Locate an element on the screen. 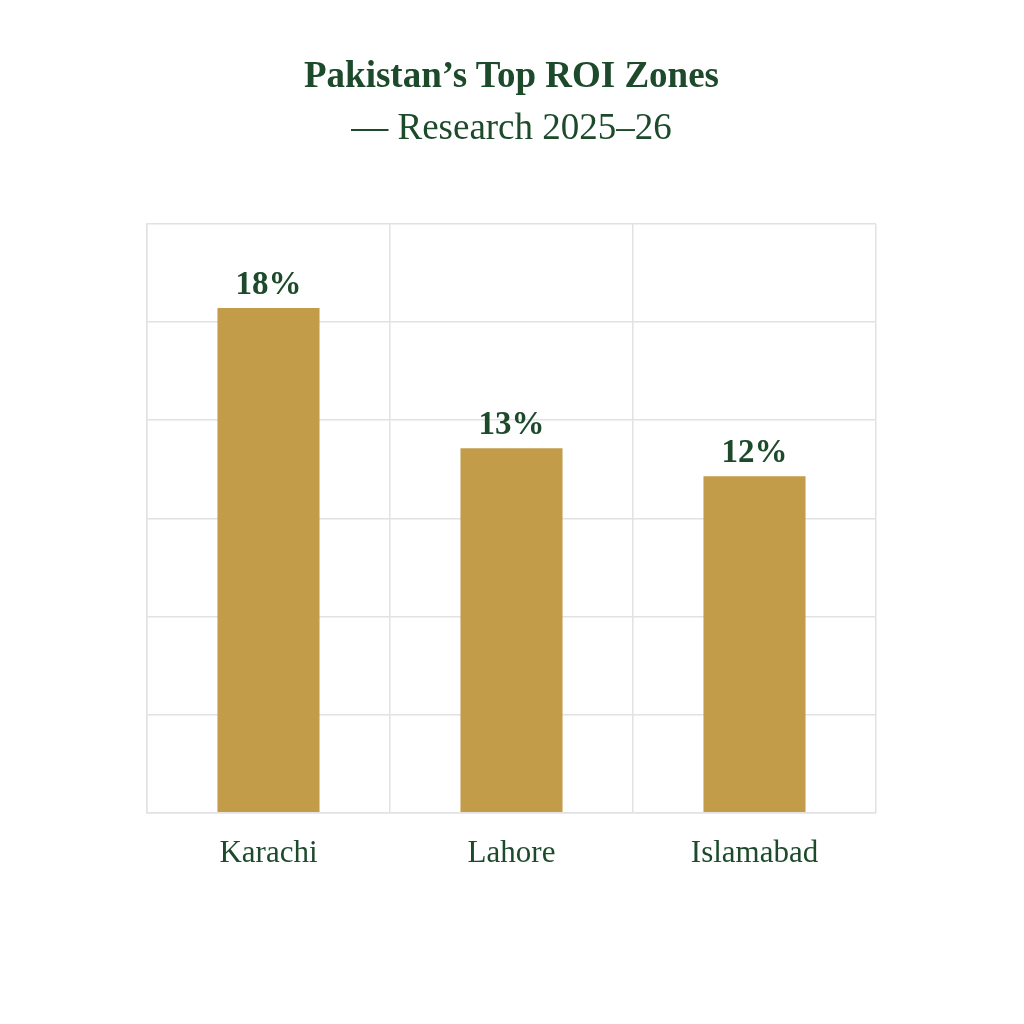 Image resolution: width=1024 pixels, height=1024 pixels. chart-title: Pakistan’s Top ROI Zones is located at coordinates (511, 74).